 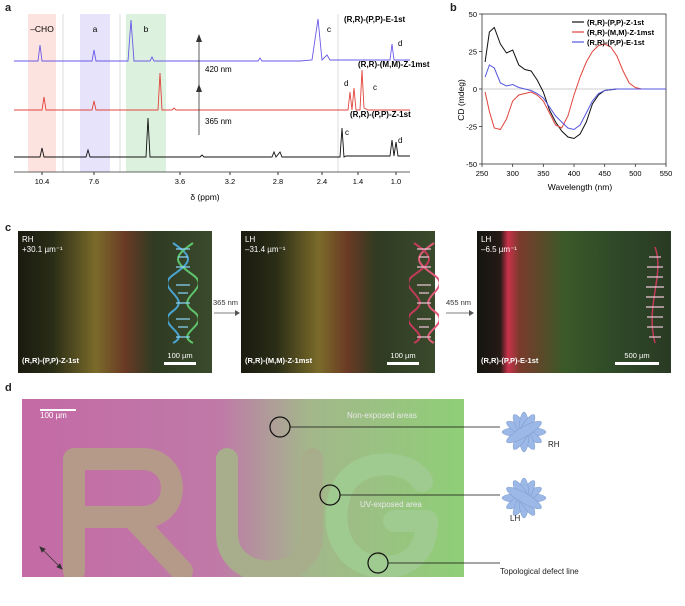 What do you see at coordinates (250, 512) in the screenshot?
I see `rug-letters` at bounding box center [250, 512].